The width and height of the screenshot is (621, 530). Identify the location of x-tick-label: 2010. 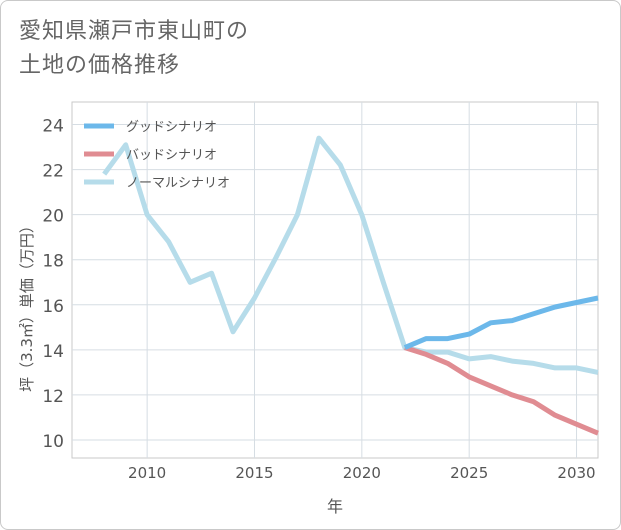
(147, 473).